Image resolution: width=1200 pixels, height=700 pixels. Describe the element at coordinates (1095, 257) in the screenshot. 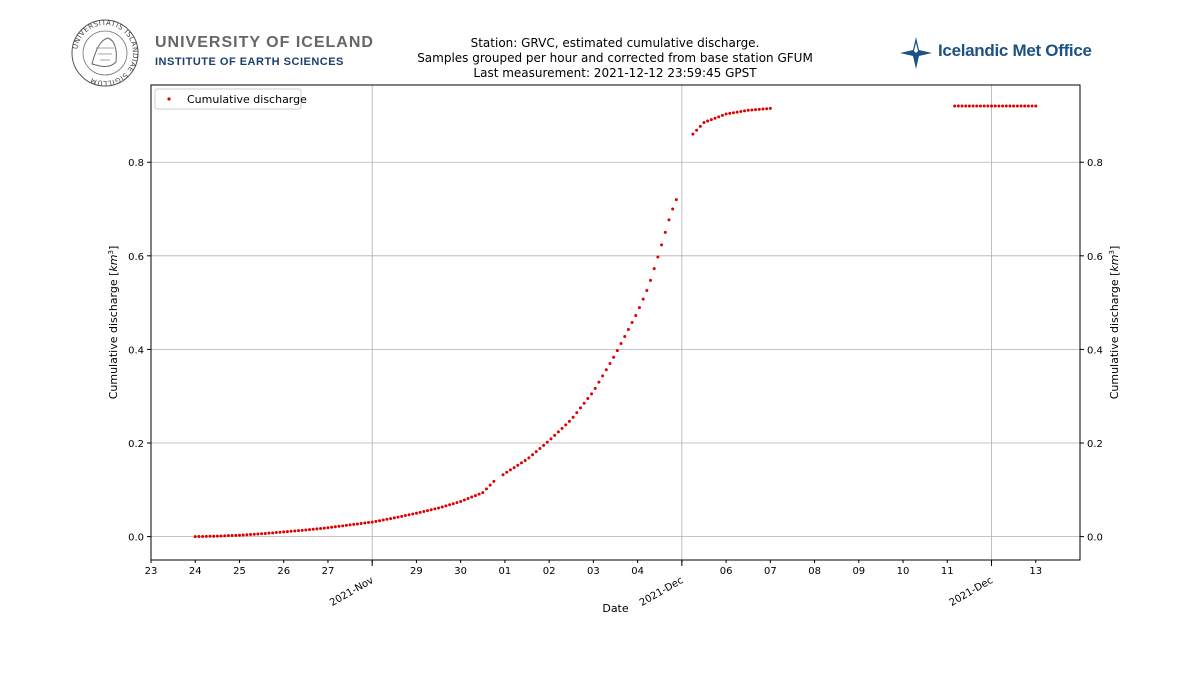

I see `y-tick-label-right: 0.6` at that location.